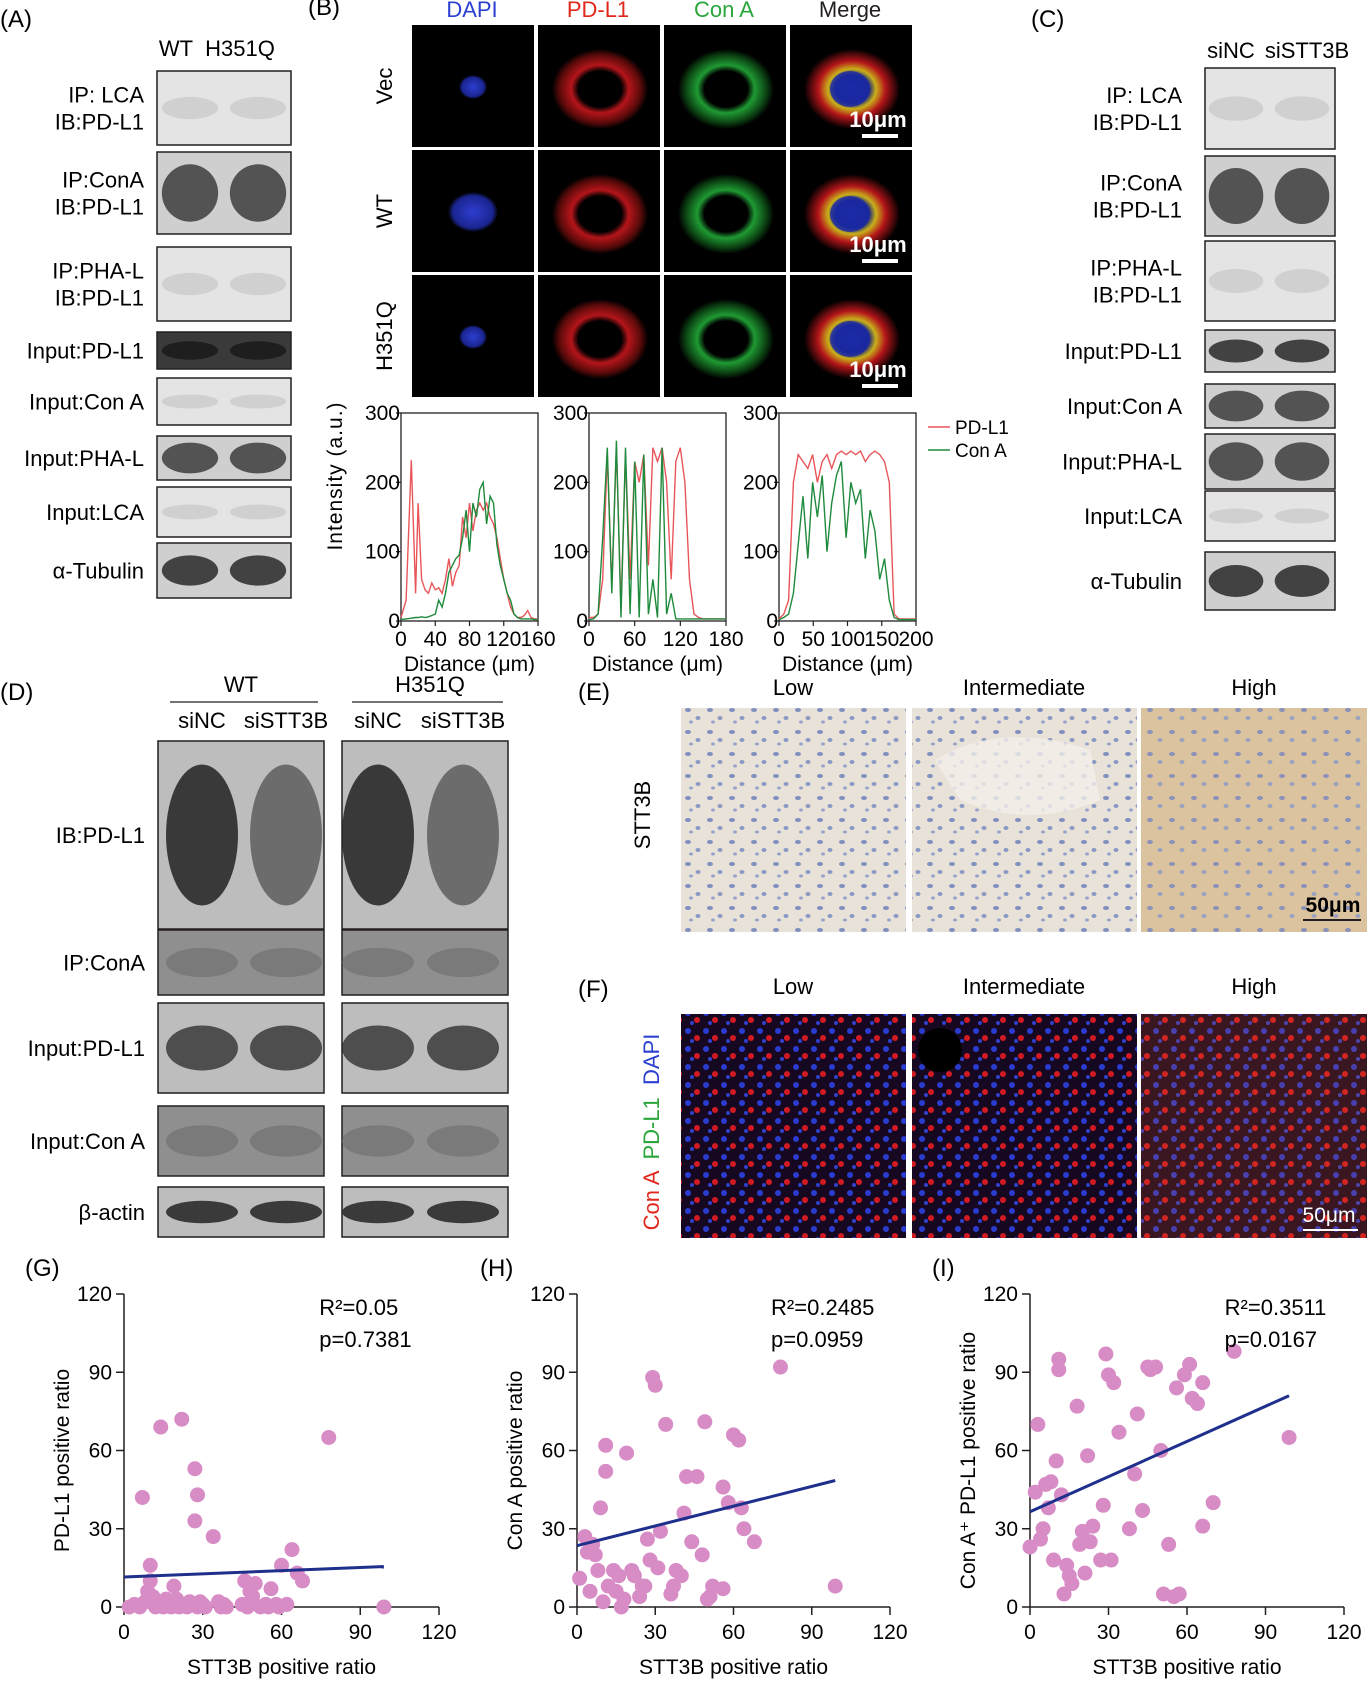  Describe the element at coordinates (553, 1372) in the screenshot. I see `scatter-y-tick-label: 90` at that location.